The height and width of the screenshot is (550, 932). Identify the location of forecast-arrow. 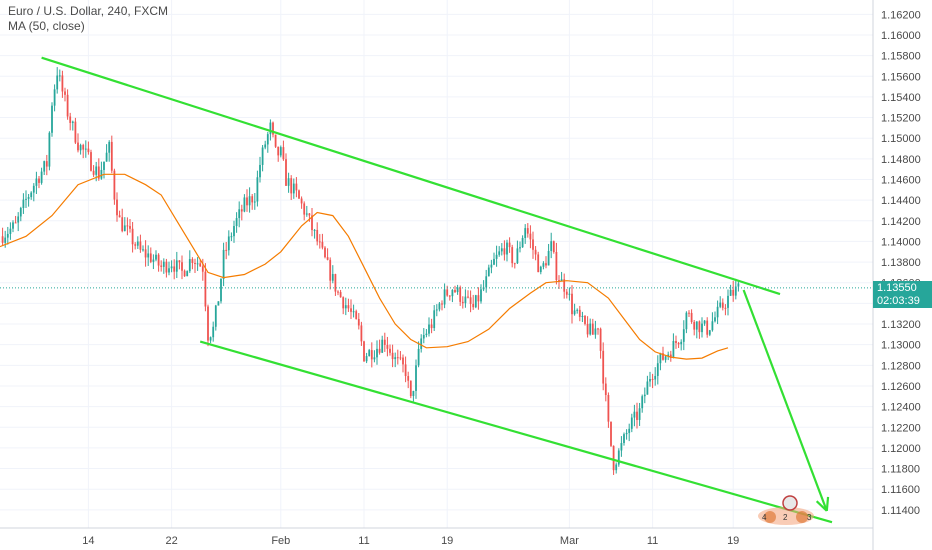
(785, 400).